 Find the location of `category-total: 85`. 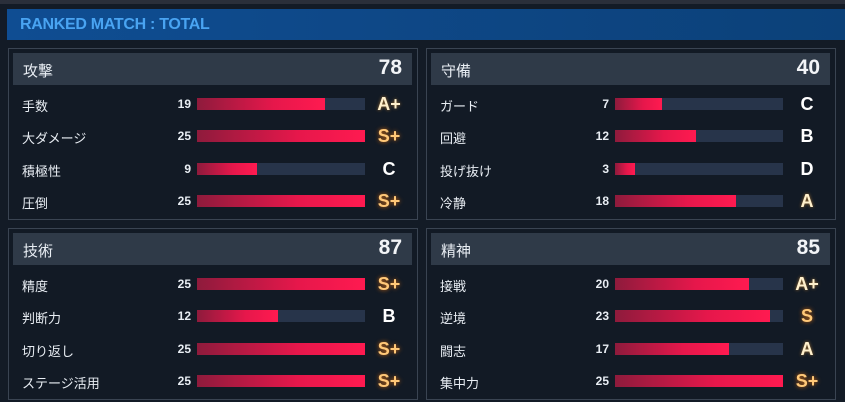

category-total: 85 is located at coordinates (808, 247).